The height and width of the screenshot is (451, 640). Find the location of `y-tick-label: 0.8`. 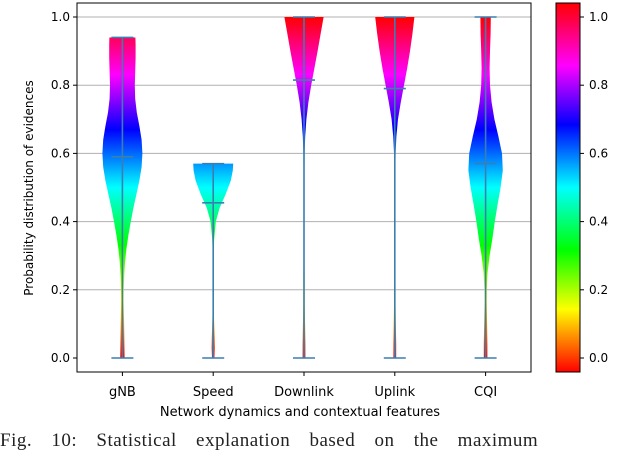

y-tick-label: 0.8 is located at coordinates (60, 85).